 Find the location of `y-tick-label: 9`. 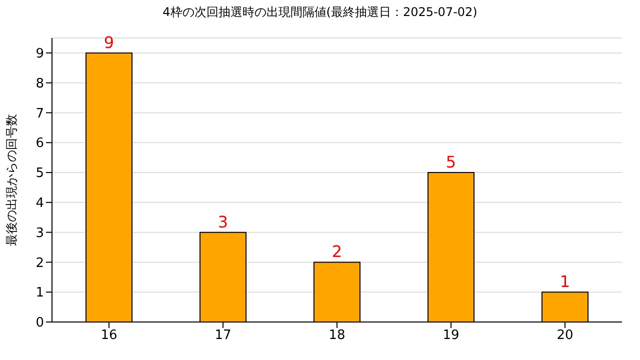

y-tick-label: 9 is located at coordinates (40, 54).